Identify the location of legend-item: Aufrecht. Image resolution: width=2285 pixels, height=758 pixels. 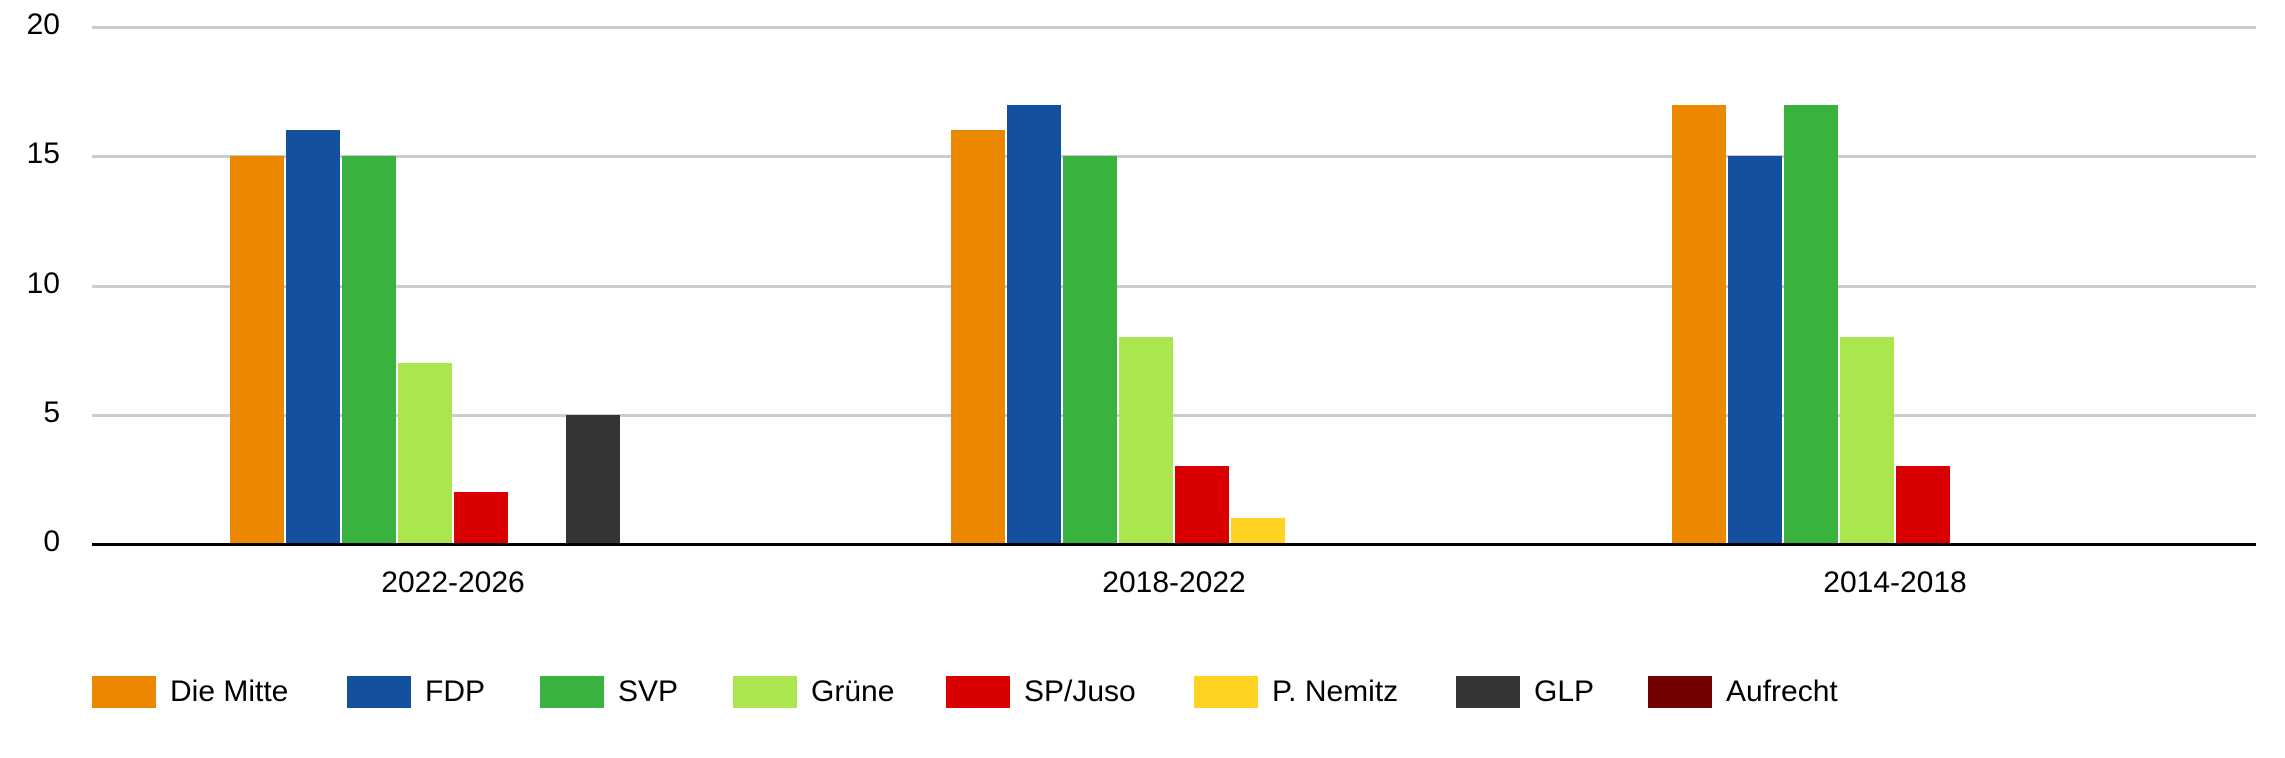
(1743, 692).